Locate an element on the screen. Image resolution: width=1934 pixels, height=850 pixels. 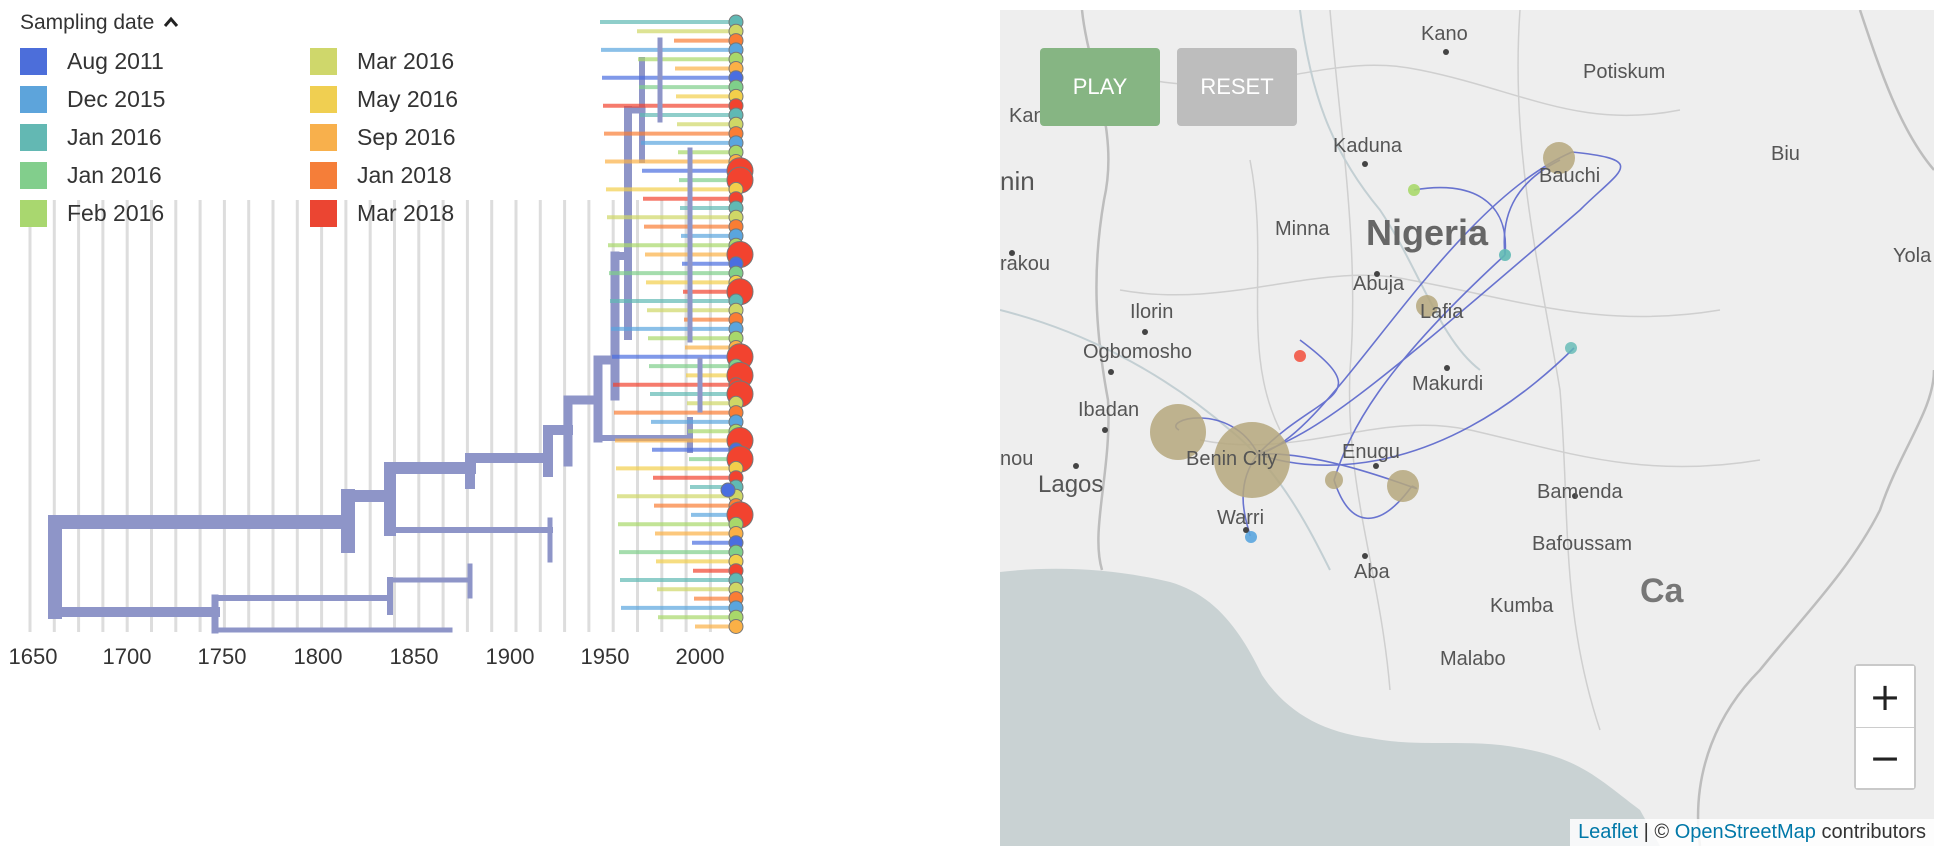
city-label: Yola is located at coordinates (1912, 256).